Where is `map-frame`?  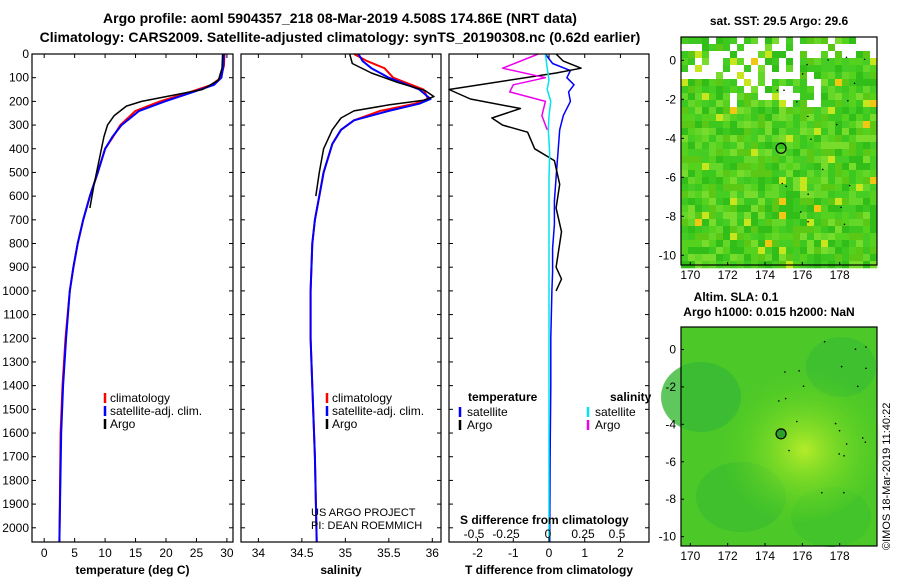
map-frame is located at coordinates (779, 436).